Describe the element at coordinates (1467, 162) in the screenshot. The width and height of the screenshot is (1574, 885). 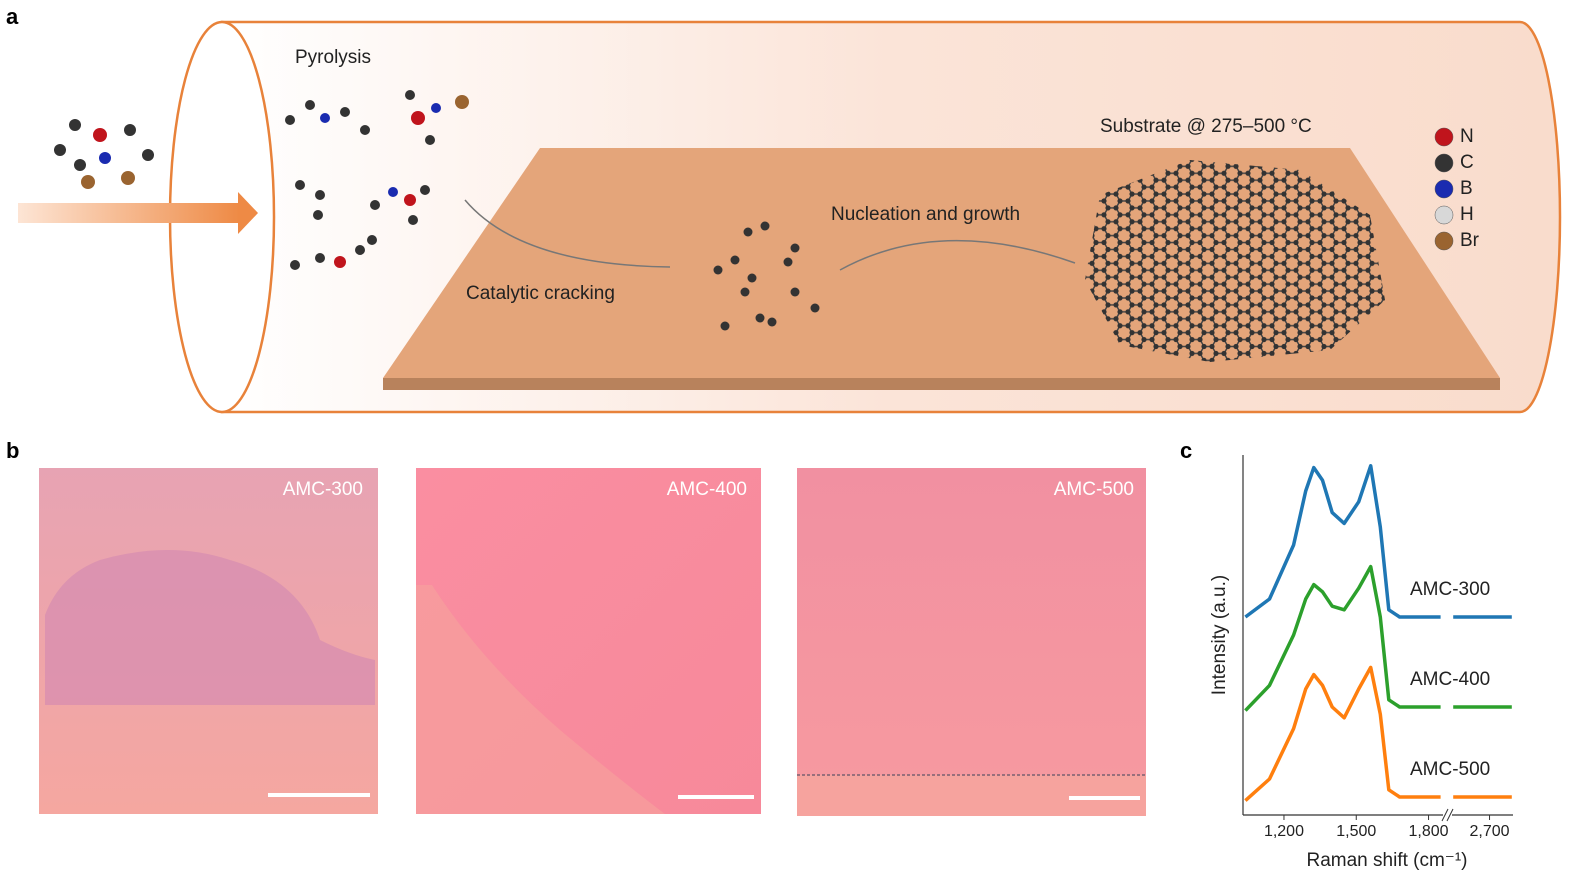
I see `legend-label: C` at that location.